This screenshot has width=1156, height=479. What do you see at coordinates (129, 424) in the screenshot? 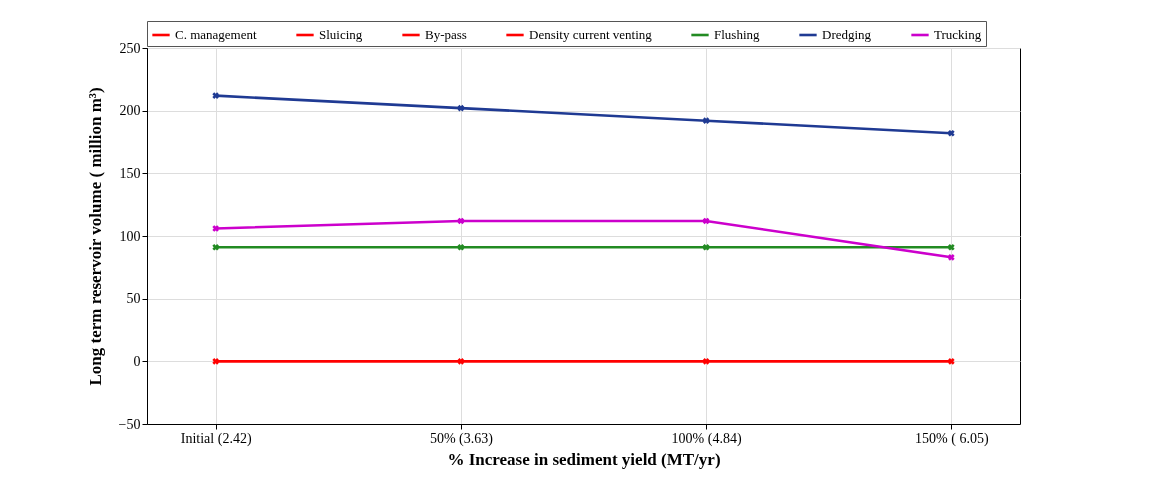
I see `y-tick-label: −50` at bounding box center [129, 424].